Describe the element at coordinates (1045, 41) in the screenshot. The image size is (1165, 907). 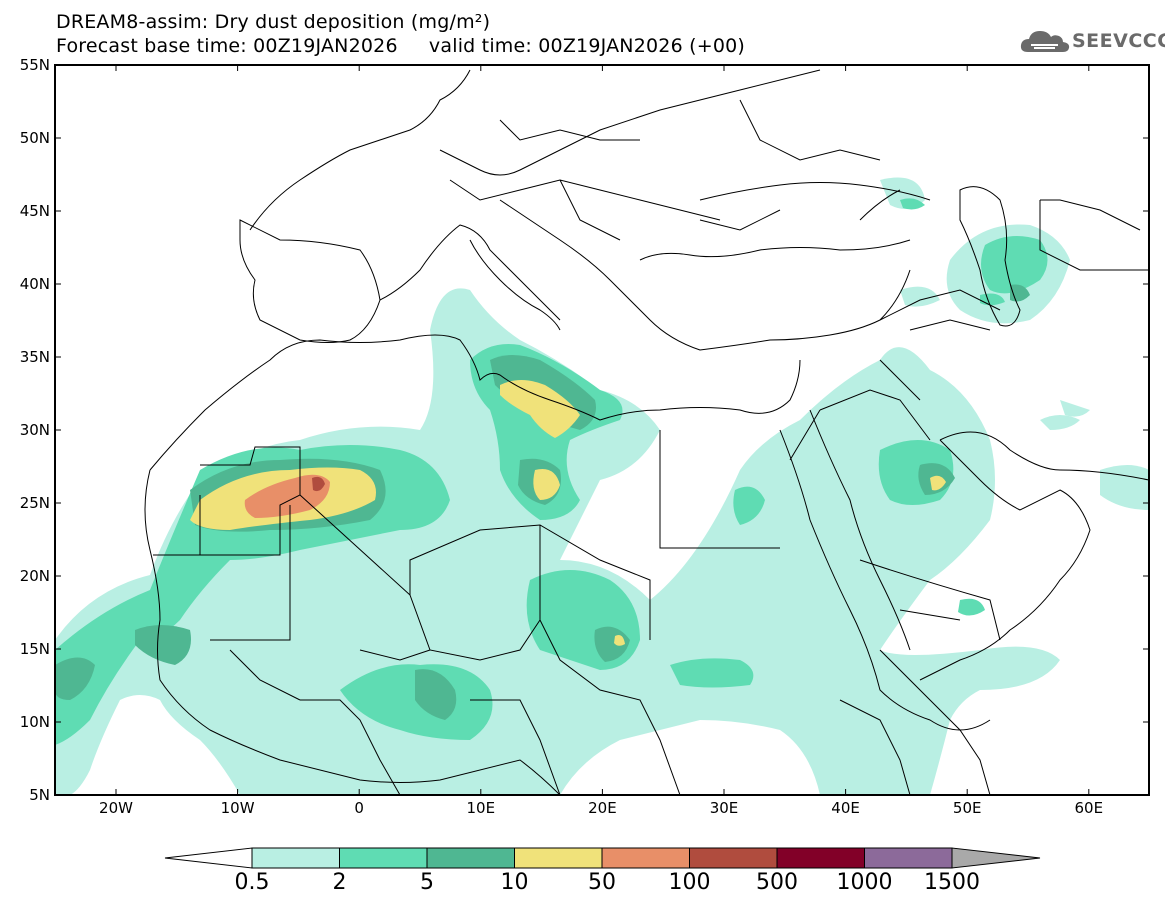
I see `cloud-icon` at that location.